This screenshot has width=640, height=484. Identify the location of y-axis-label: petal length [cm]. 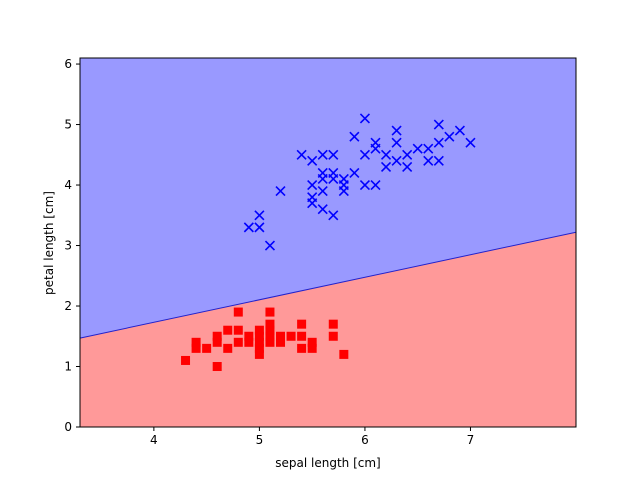
(49, 243).